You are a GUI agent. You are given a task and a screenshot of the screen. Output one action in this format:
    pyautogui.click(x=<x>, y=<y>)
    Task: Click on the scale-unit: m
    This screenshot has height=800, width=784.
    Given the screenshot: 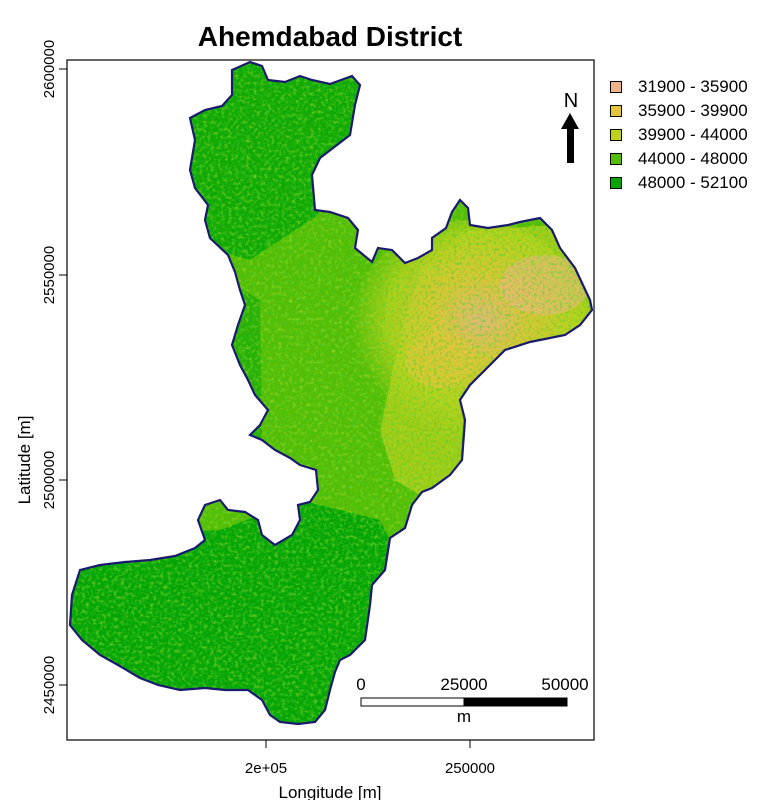 What is the action you would take?
    pyautogui.click(x=464, y=716)
    